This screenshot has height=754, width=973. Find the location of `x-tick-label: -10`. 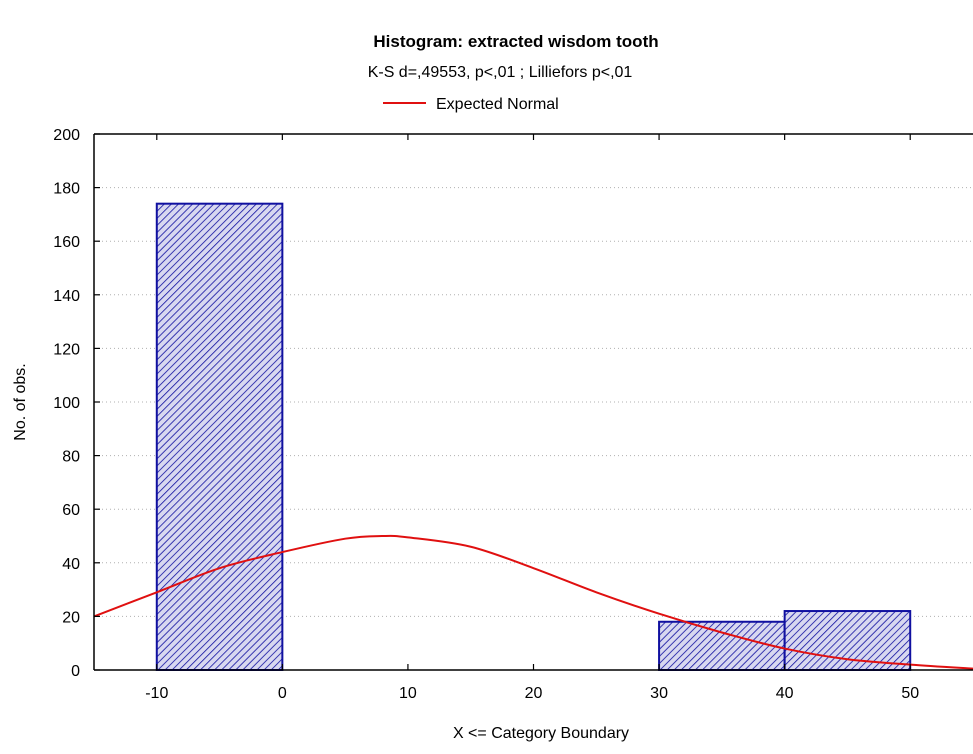

x-tick-label: -10 is located at coordinates (156, 693).